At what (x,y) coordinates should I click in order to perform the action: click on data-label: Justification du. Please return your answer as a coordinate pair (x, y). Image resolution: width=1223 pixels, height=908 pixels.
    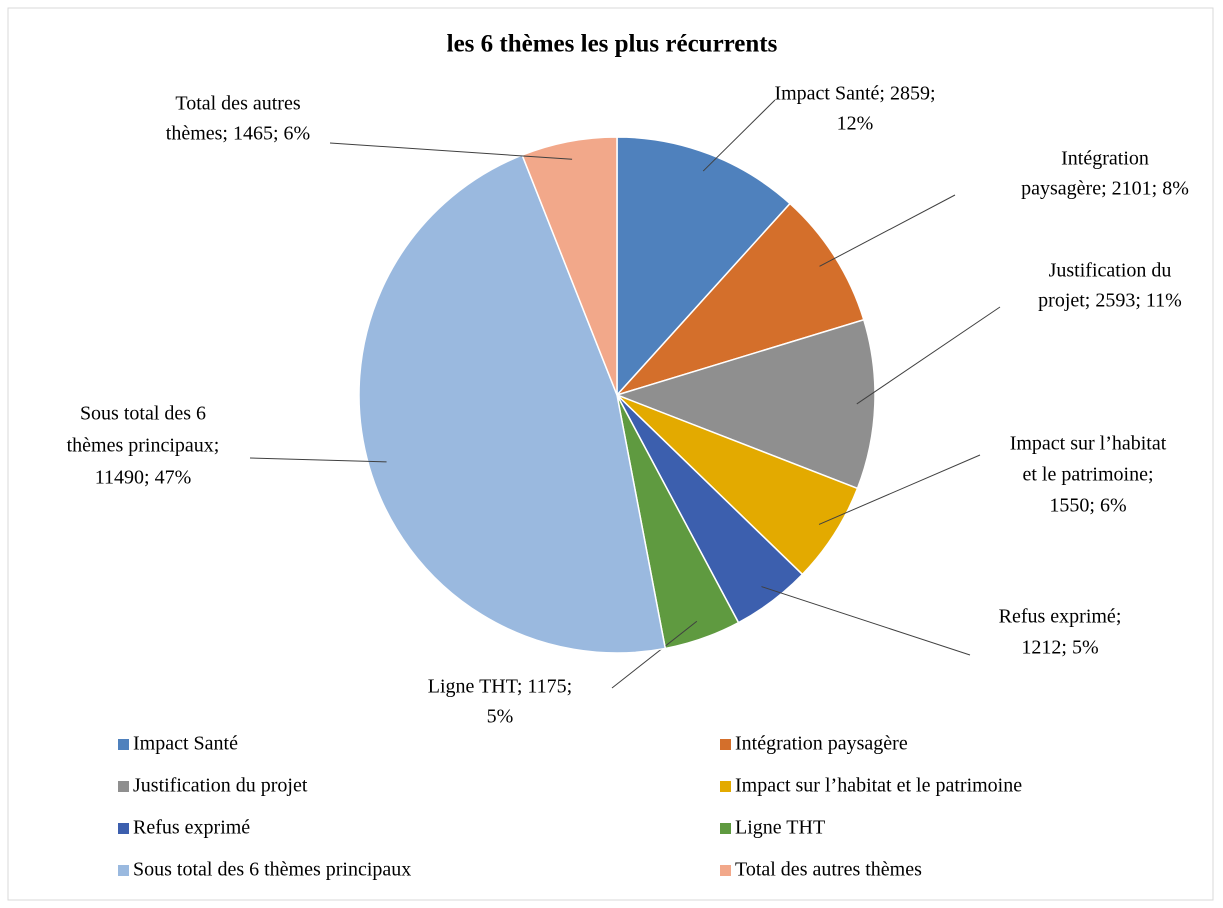
    Looking at the image, I should click on (1110, 271).